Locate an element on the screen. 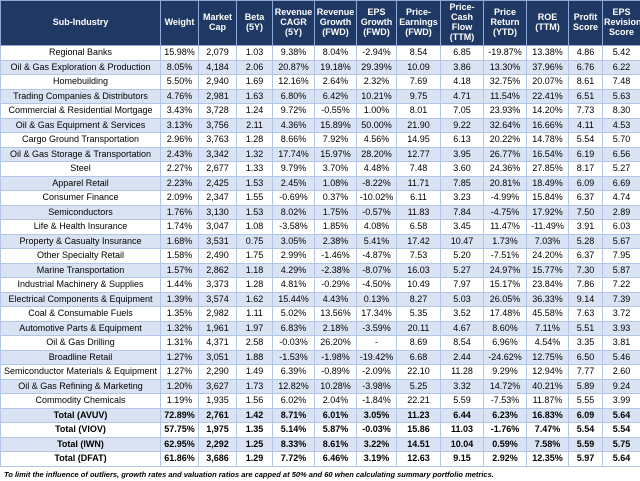  cell: 6.09 is located at coordinates (585, 183).